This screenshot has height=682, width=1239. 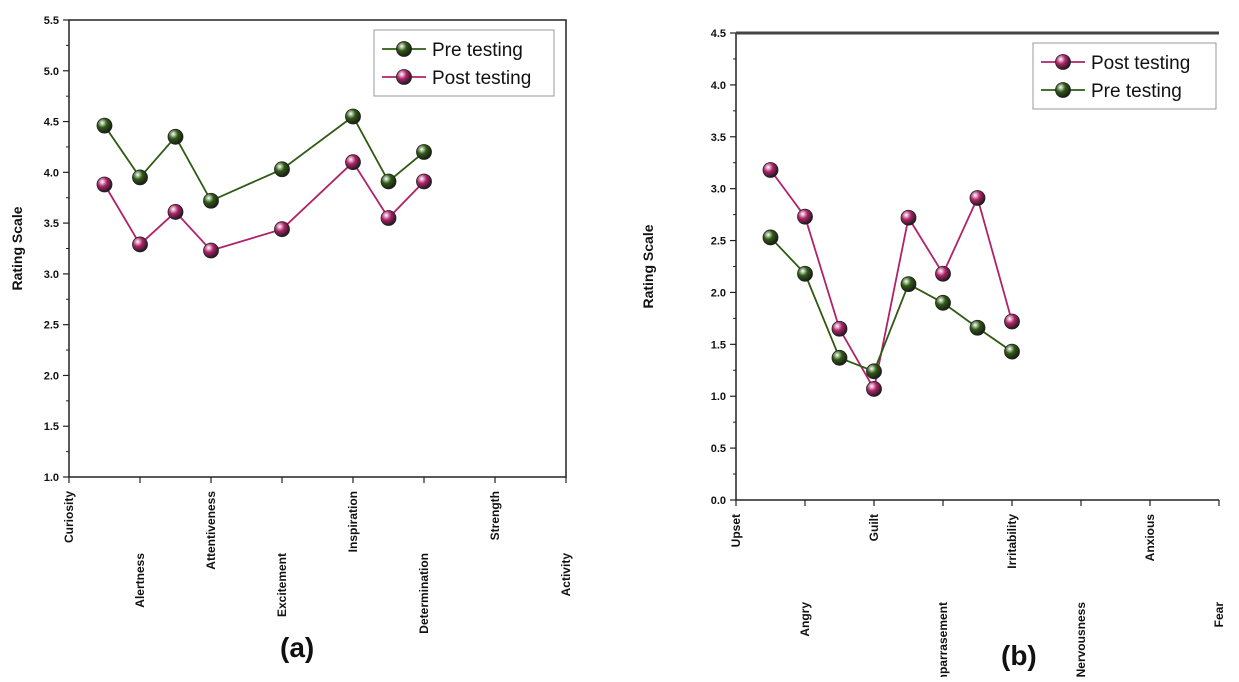 What do you see at coordinates (17, 248) in the screenshot?
I see `chart-a-y-axis-label: Rating Scale` at bounding box center [17, 248].